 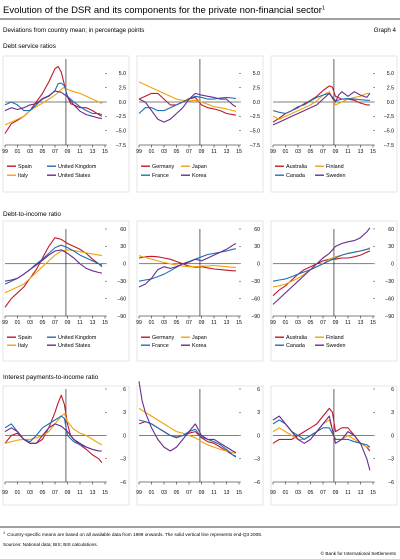 What do you see at coordinates (25, 338) in the screenshot?
I see `legend-label: Spain` at bounding box center [25, 338].